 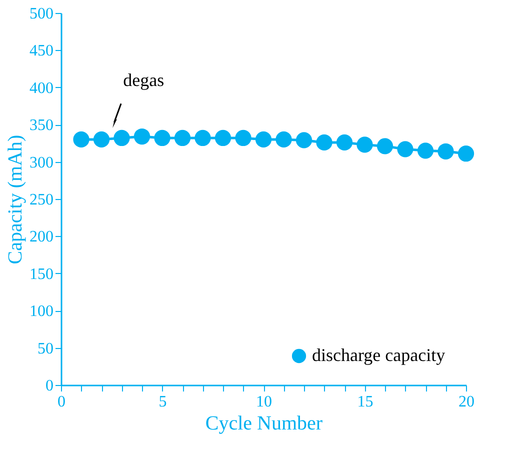 What do you see at coordinates (264, 423) in the screenshot?
I see `x-axis-title: Cycle Number` at bounding box center [264, 423].